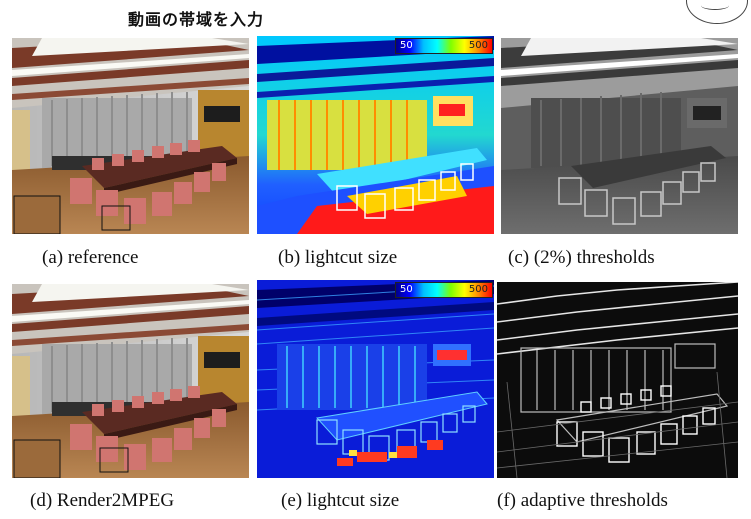 Image resolution: width=751 pixels, height=519 pixels. Describe the element at coordinates (338, 257) in the screenshot. I see `caption-b: (b) lightcut size` at that location.